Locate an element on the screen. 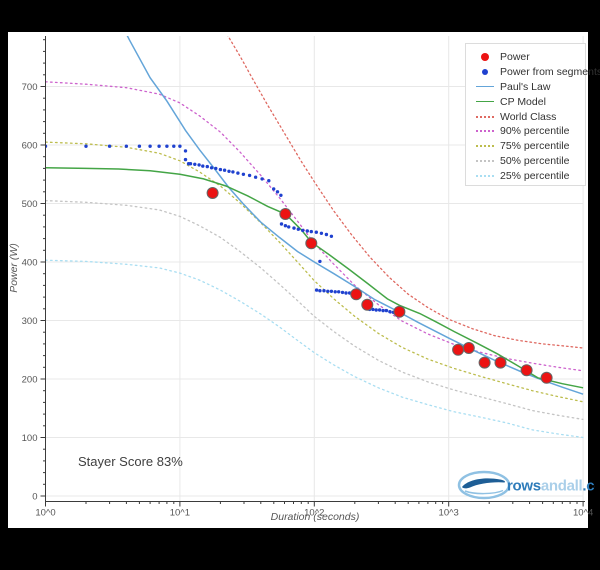 This screenshot has width=600, height=570. world-class-dash-swatch is located at coordinates (485, 116).